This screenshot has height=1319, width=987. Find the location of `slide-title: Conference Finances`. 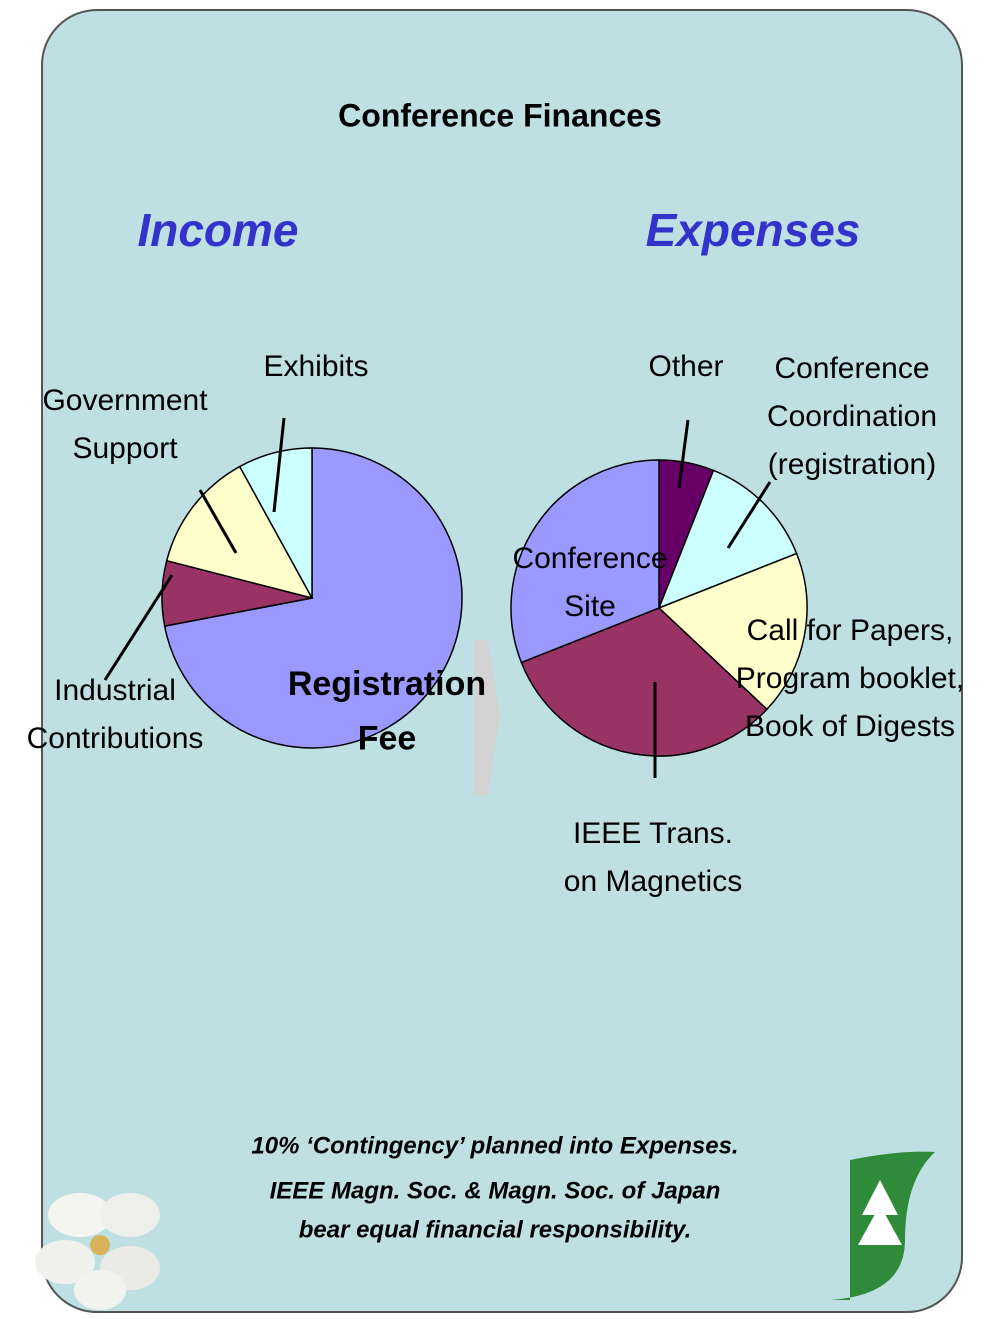

slide-title: Conference Finances is located at coordinates (500, 115).